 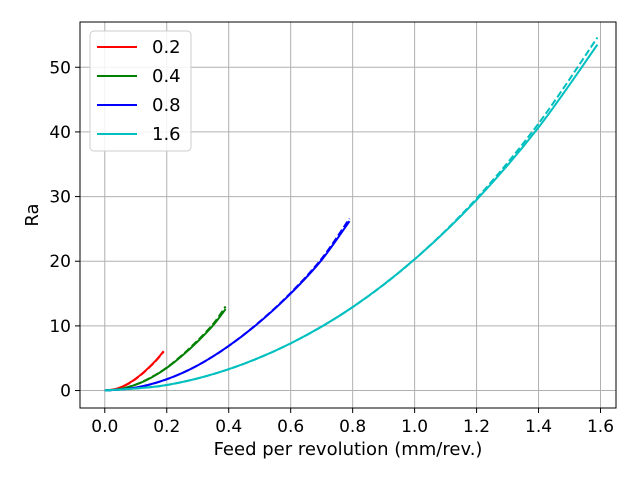 I want to click on y-axis-label: Ra, so click(x=32, y=214).